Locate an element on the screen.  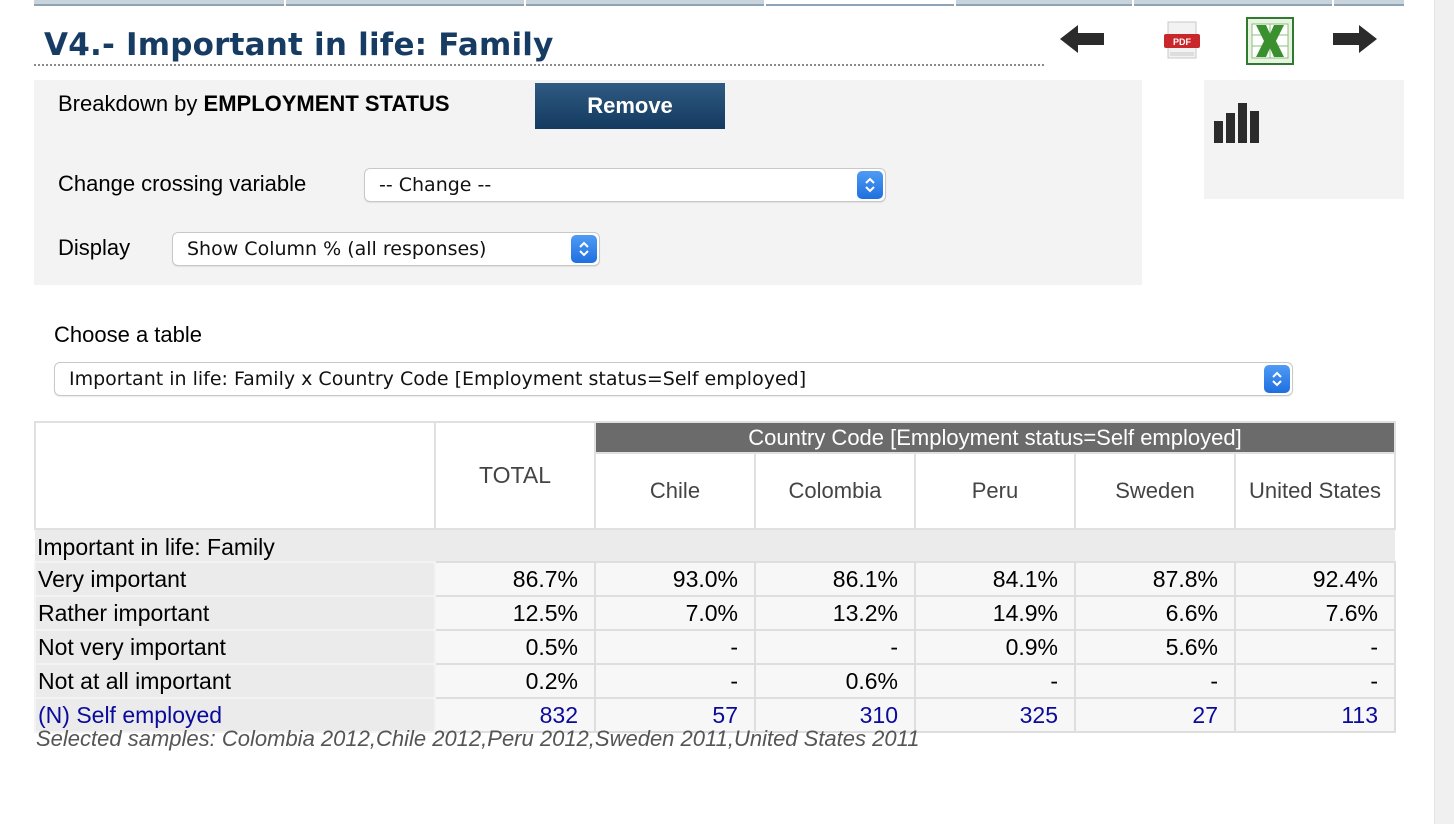
table-row: Not at all important 0.2% - 0.6% - - - is located at coordinates (715, 681).